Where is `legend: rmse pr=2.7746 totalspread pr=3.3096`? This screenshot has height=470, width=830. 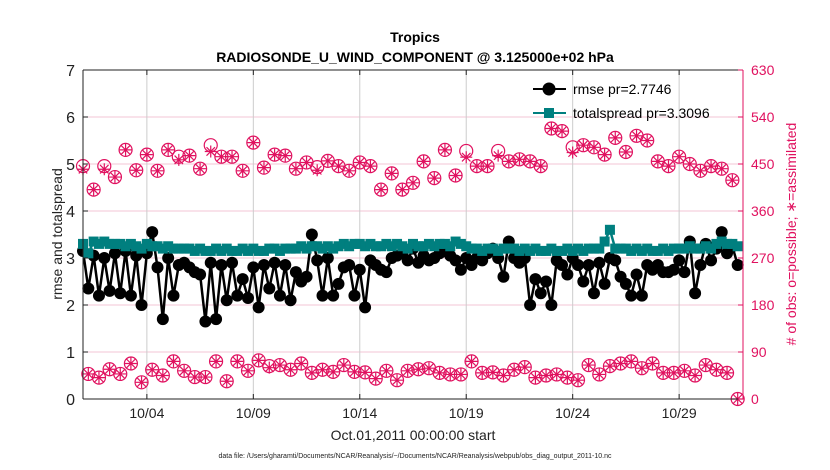
legend: rmse pr=2.7746 totalspread pr=3.3096 is located at coordinates (621, 101).